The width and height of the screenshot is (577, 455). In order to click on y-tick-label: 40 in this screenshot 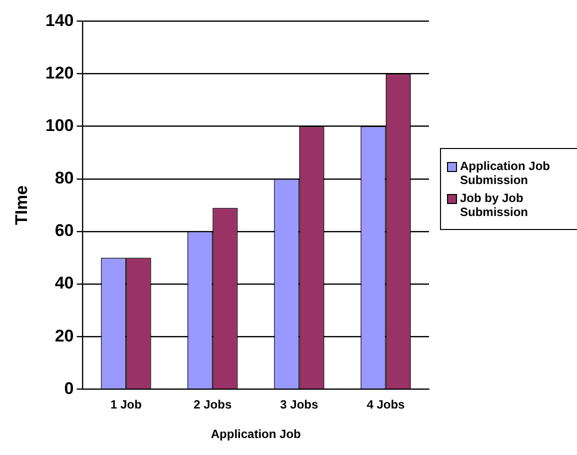, I will do `click(64, 283)`.